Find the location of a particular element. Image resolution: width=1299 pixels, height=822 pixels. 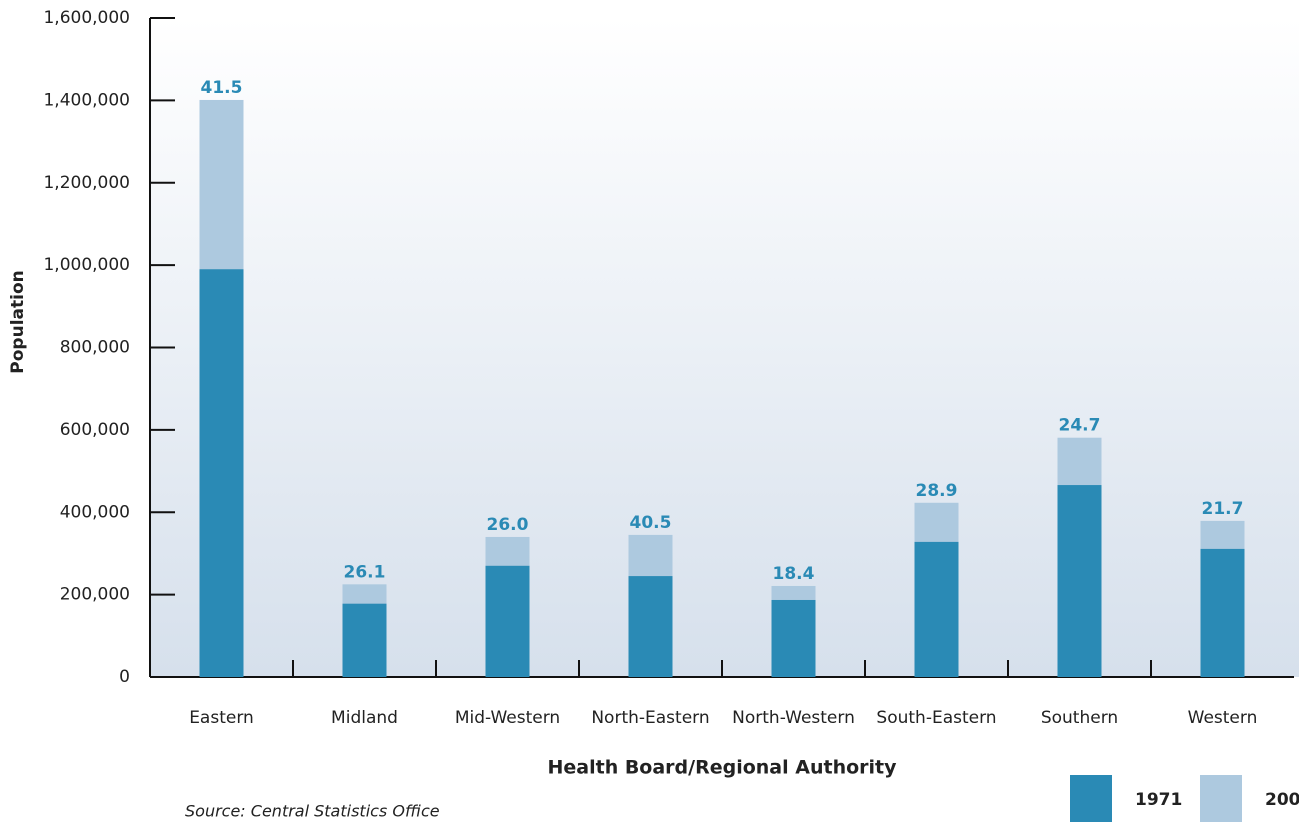

change-label: 28.9 is located at coordinates (937, 491).